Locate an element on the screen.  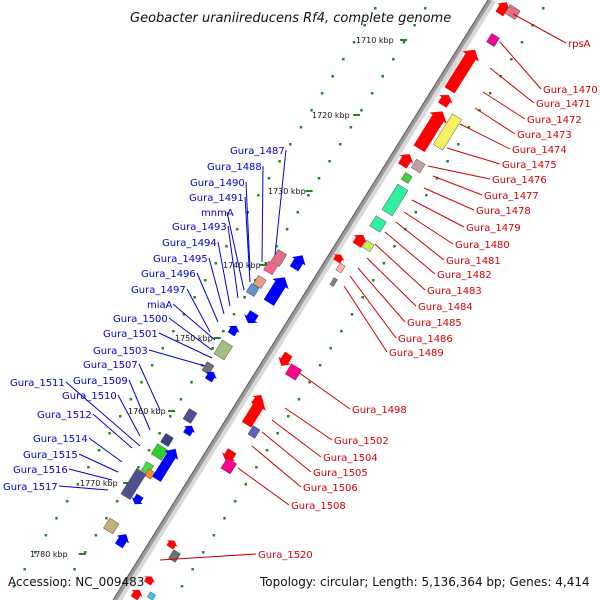
gene-1473-arrow-shape is located at coordinates (445, 101).